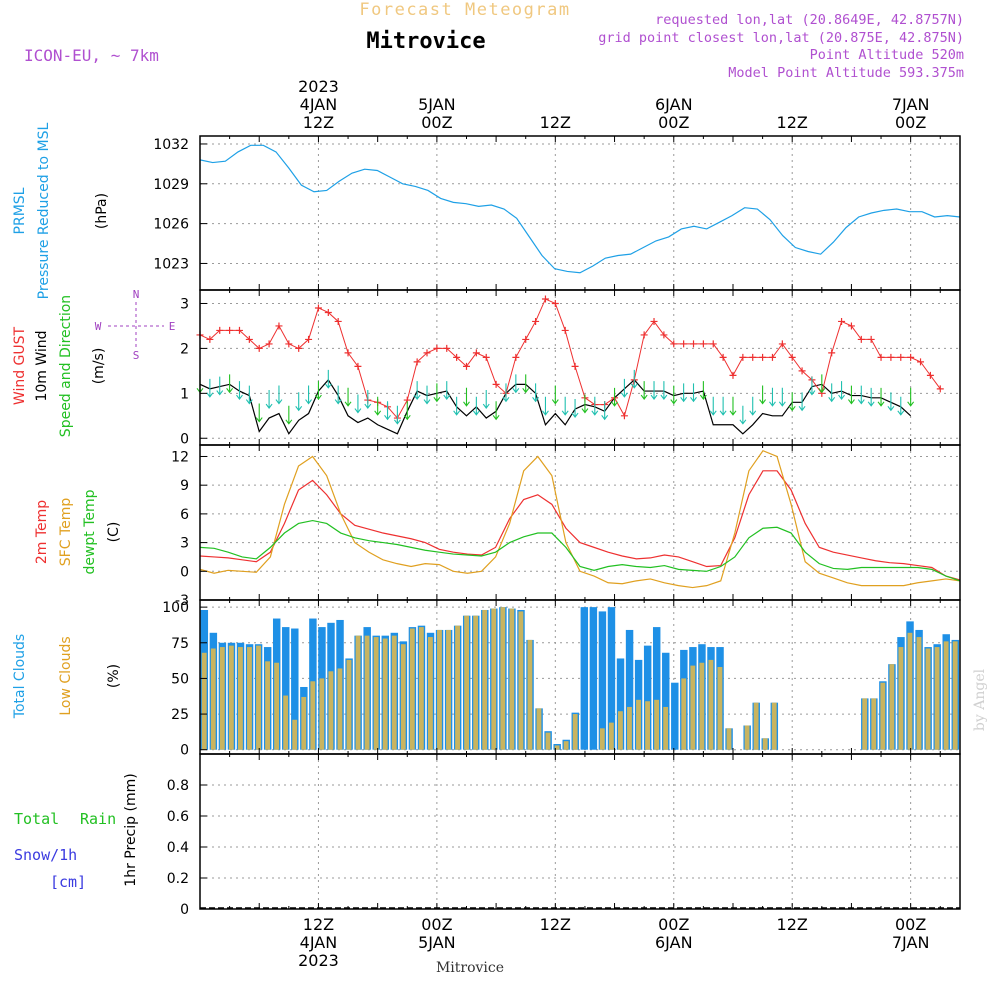  What do you see at coordinates (570, 358) in the screenshot?
I see `wind-gust-line` at bounding box center [570, 358].